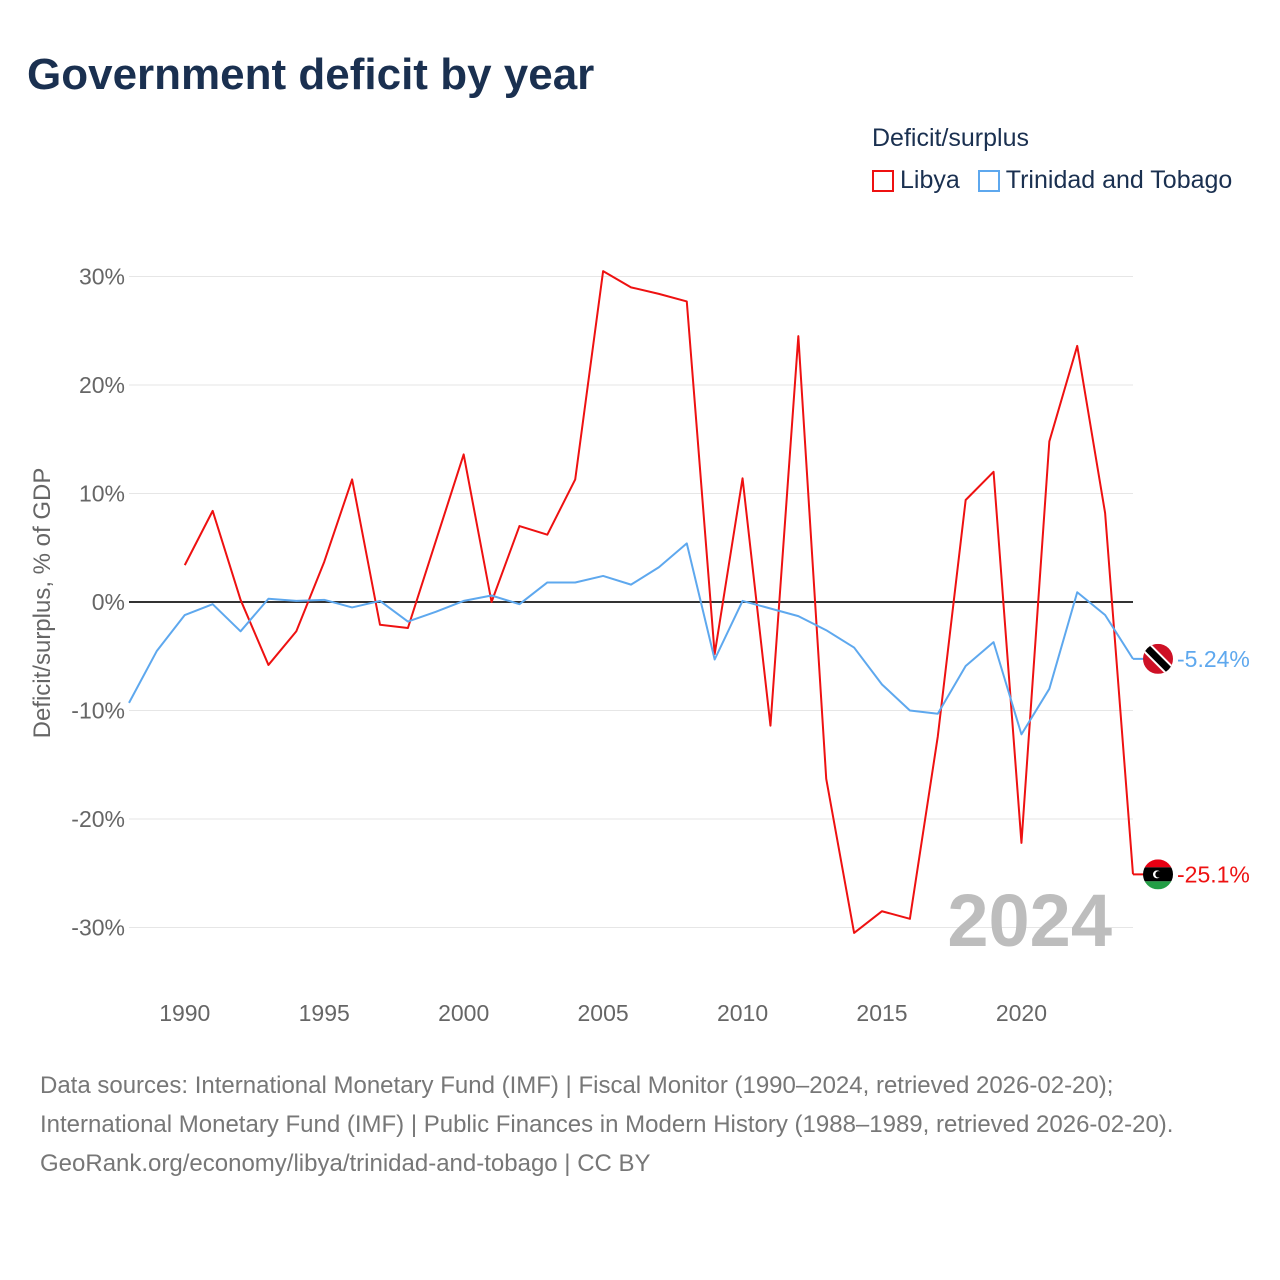 This screenshot has width=1280, height=1280. I want to click on x-tick-label: 2000, so click(463, 1013).